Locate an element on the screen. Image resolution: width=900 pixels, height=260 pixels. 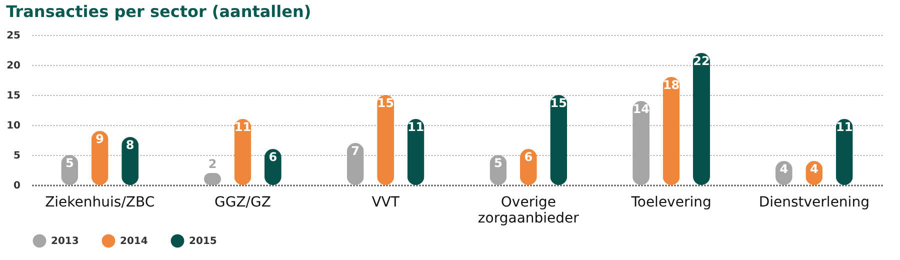
data-label: 22 is located at coordinates (701, 61).